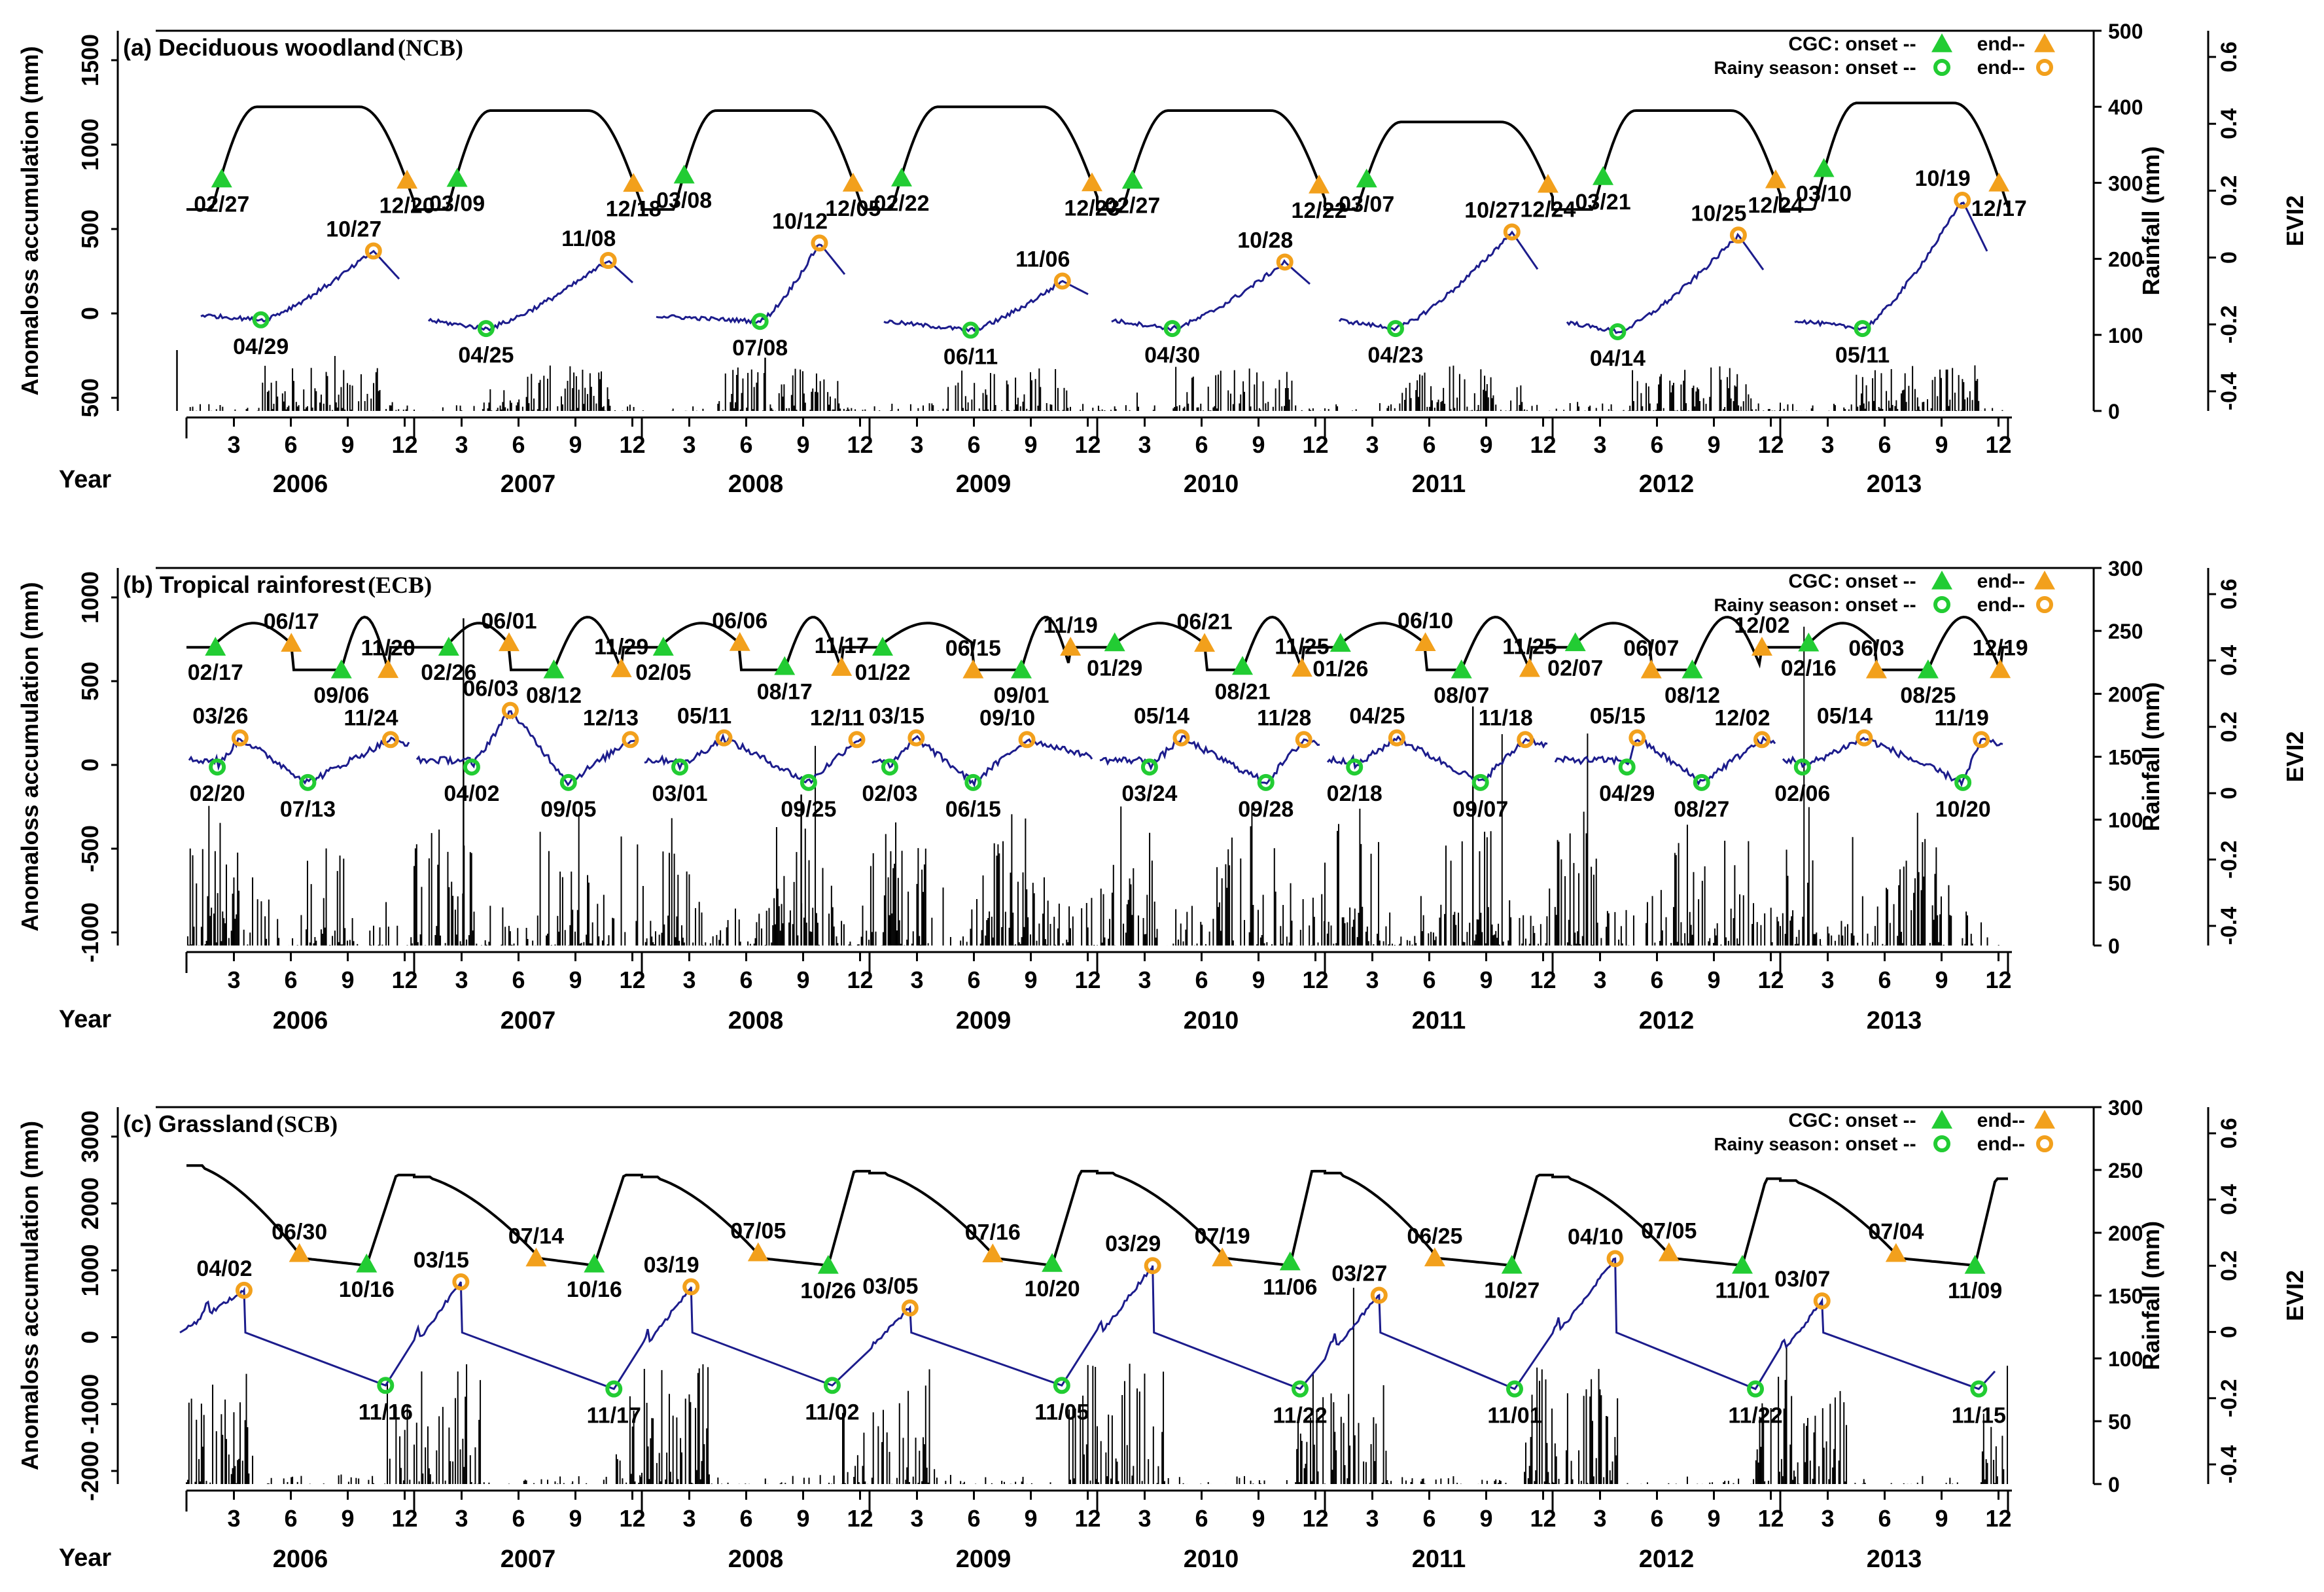 This screenshot has height=1592, width=2324. What do you see at coordinates (663, 672) in the screenshot?
I see `cgc-onset-label: 02/05` at bounding box center [663, 672].